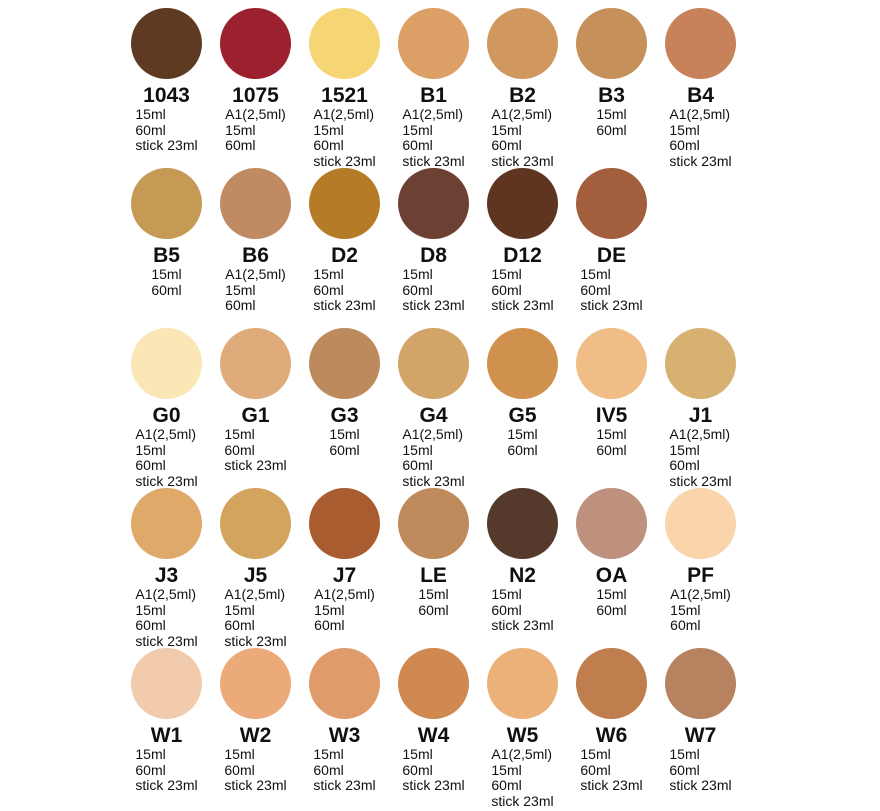 The height and width of the screenshot is (811, 880). Describe the element at coordinates (611, 95) in the screenshot. I see `shade-code-label: B3` at that location.